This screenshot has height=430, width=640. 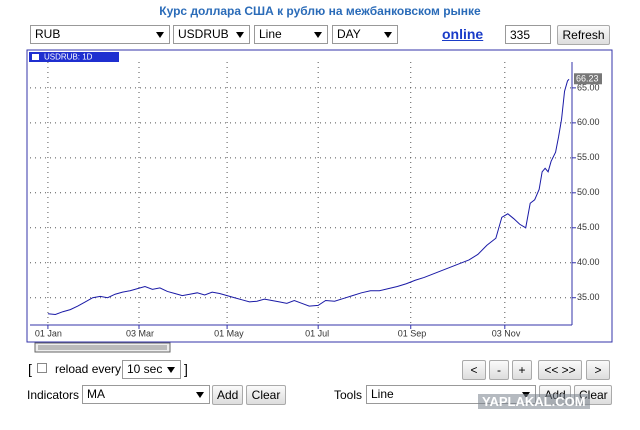 What do you see at coordinates (474, 370) in the screenshot?
I see `nav-button: <` at bounding box center [474, 370].